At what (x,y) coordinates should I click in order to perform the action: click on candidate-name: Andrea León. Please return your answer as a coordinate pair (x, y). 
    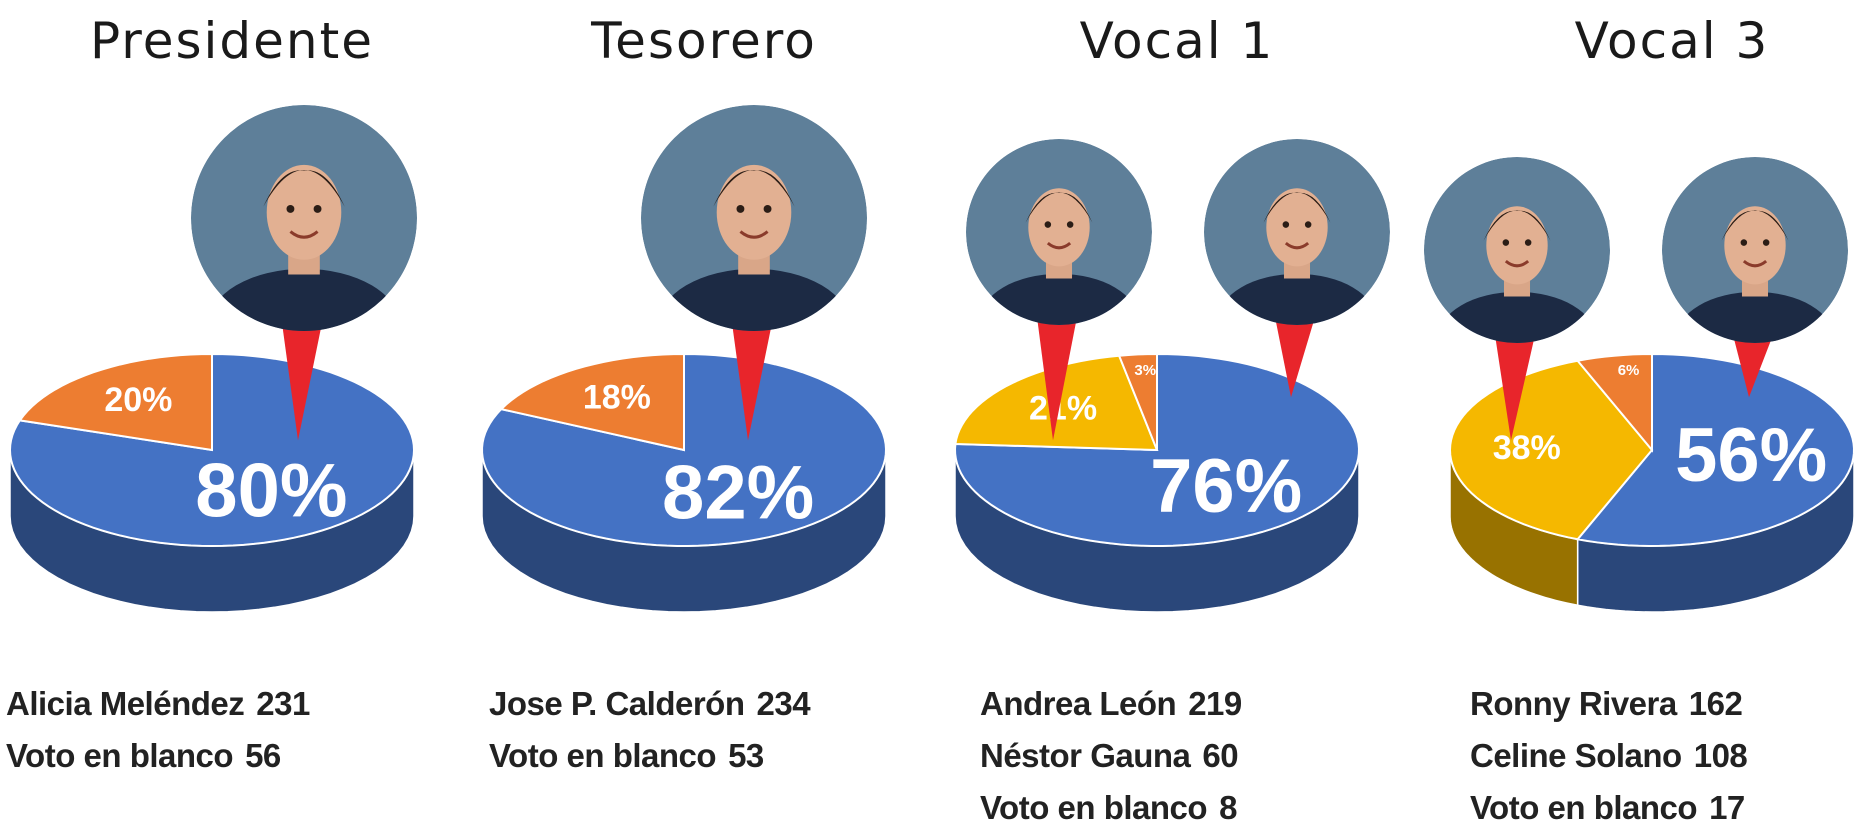
    Looking at the image, I should click on (1078, 703).